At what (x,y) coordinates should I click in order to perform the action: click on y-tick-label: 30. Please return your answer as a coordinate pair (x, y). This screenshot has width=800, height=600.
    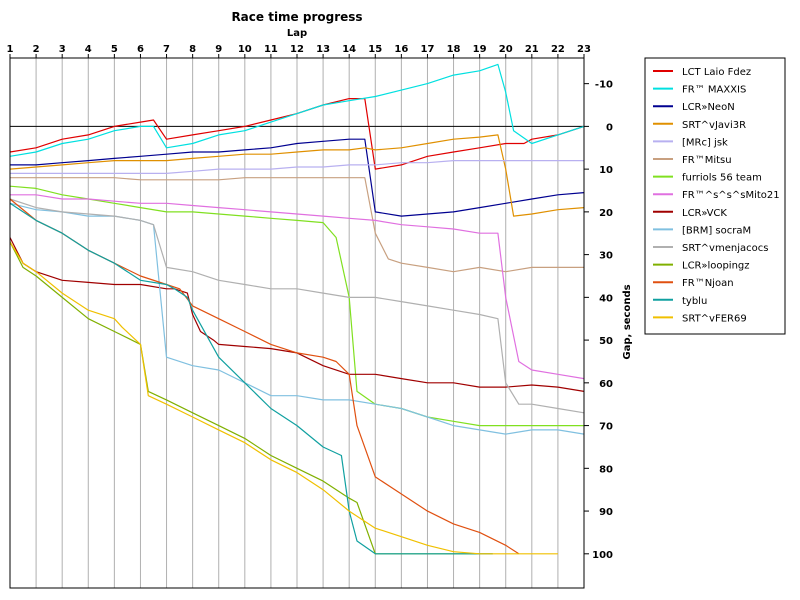
    Looking at the image, I should click on (606, 256).